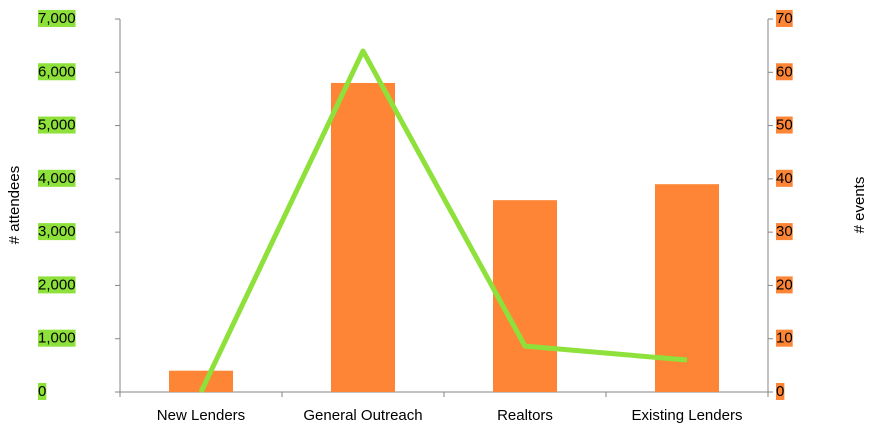 The image size is (878, 430). Describe the element at coordinates (14, 205) in the screenshot. I see `y-axis-label: # attendees` at that location.